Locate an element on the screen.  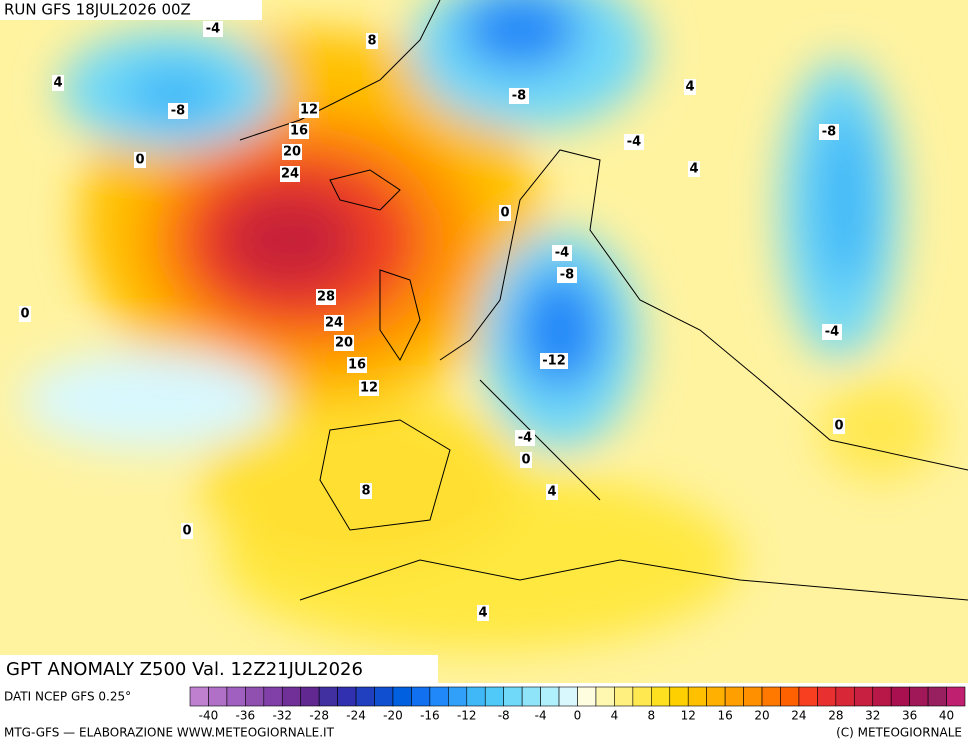
run-label: RUN GFS 18JUL2026 00Z is located at coordinates (97, 10).